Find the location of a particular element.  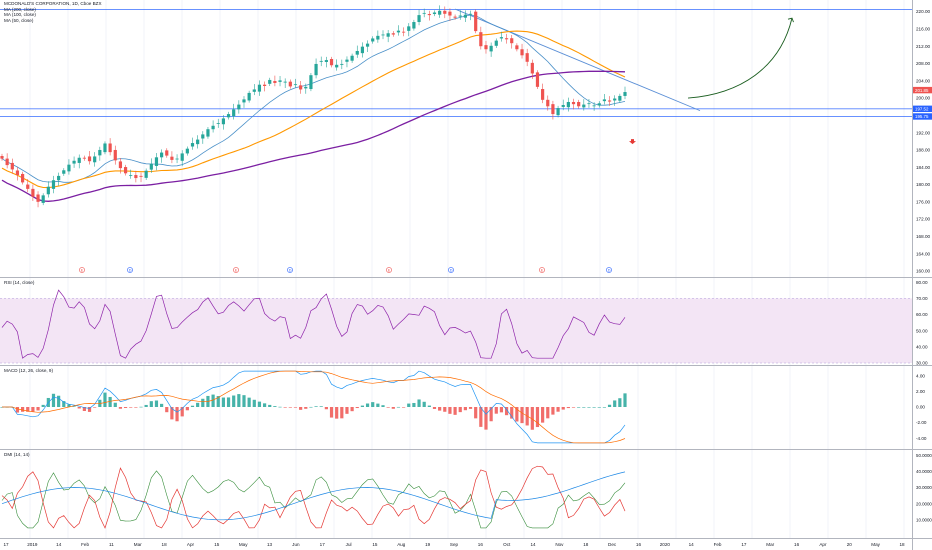

time-axis-tick: 11 is located at coordinates (111, 544).